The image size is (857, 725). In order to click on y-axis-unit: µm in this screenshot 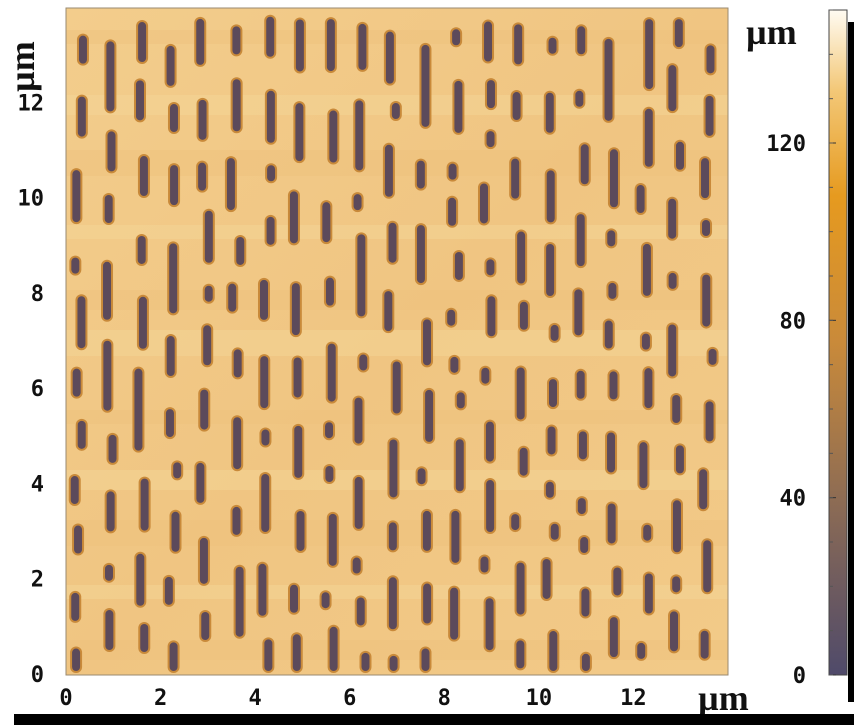, I will do `click(22, 66)`.